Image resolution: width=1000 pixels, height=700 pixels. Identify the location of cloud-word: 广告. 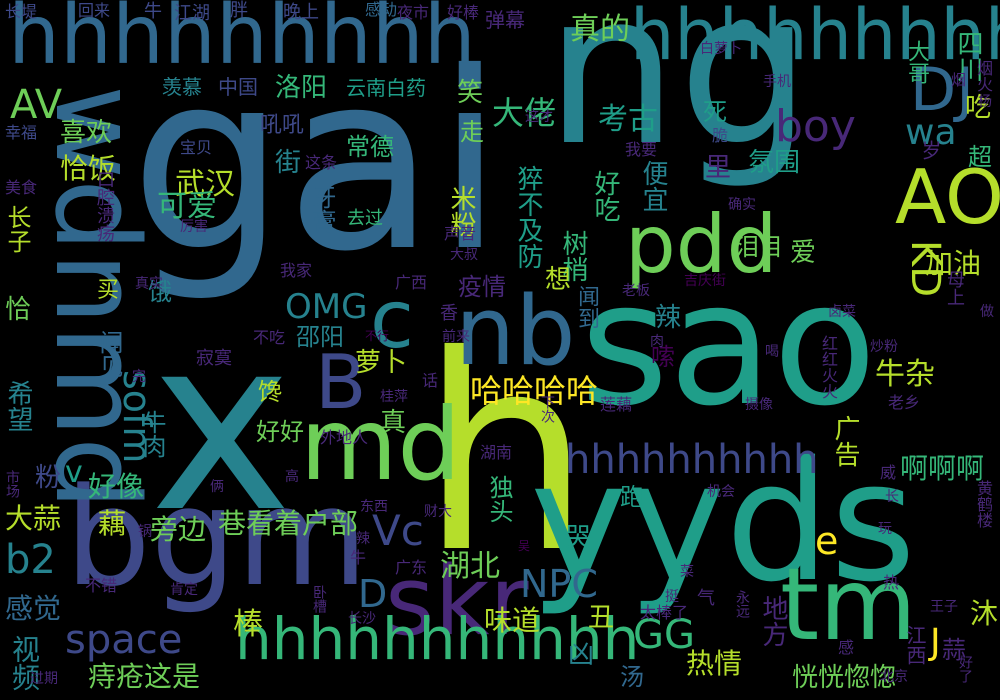
(845, 441).